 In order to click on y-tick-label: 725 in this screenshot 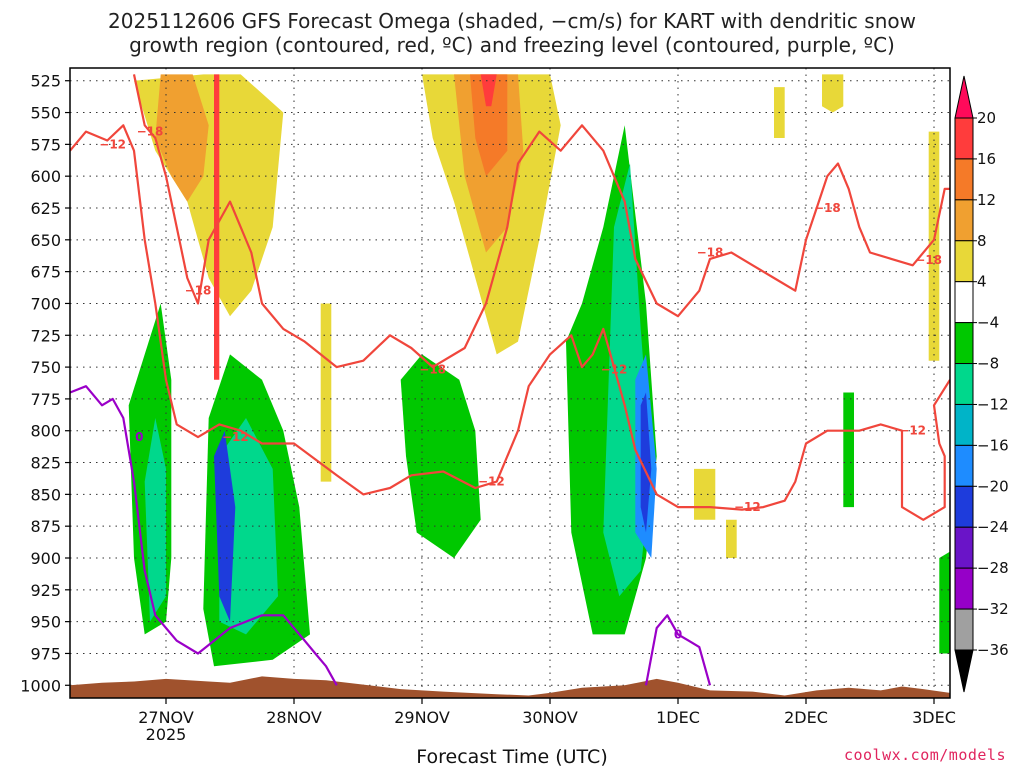, I will do `click(45, 335)`.